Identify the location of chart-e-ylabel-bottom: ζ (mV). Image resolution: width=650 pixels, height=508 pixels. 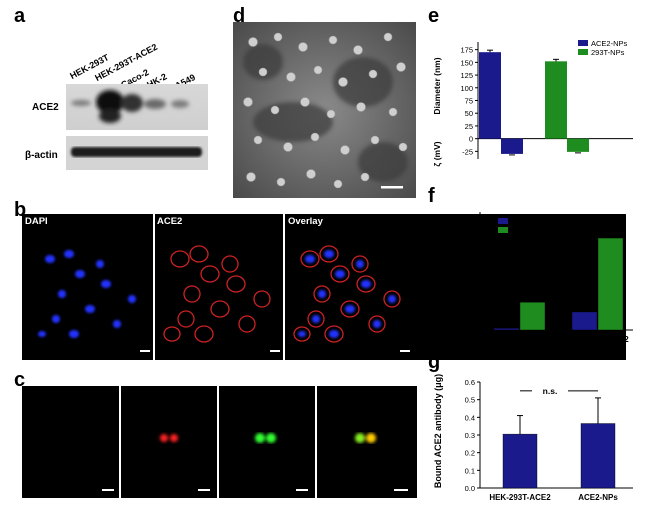
(437, 153).